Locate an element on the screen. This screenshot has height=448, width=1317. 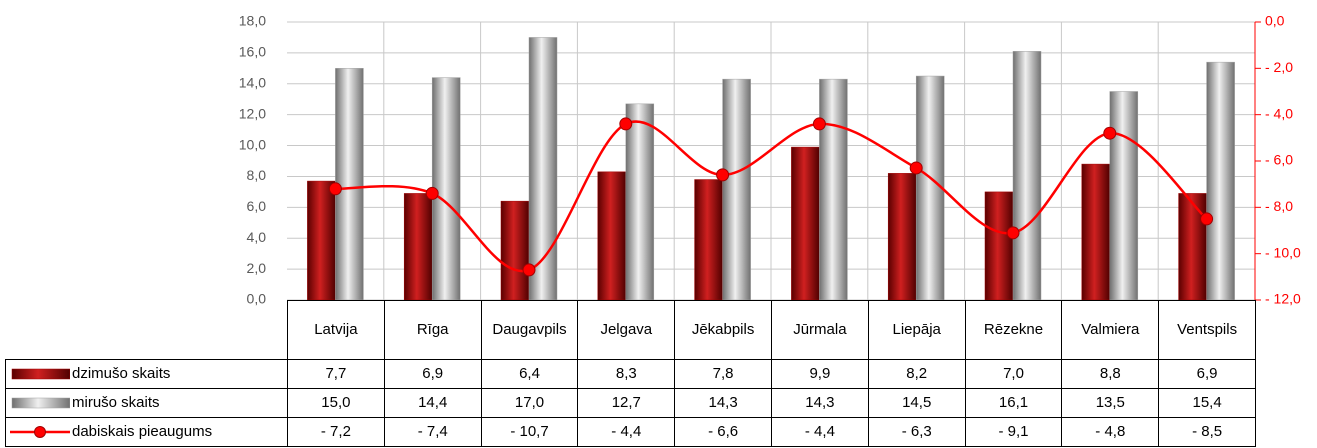
table-value: 7,7 is located at coordinates (336, 374).